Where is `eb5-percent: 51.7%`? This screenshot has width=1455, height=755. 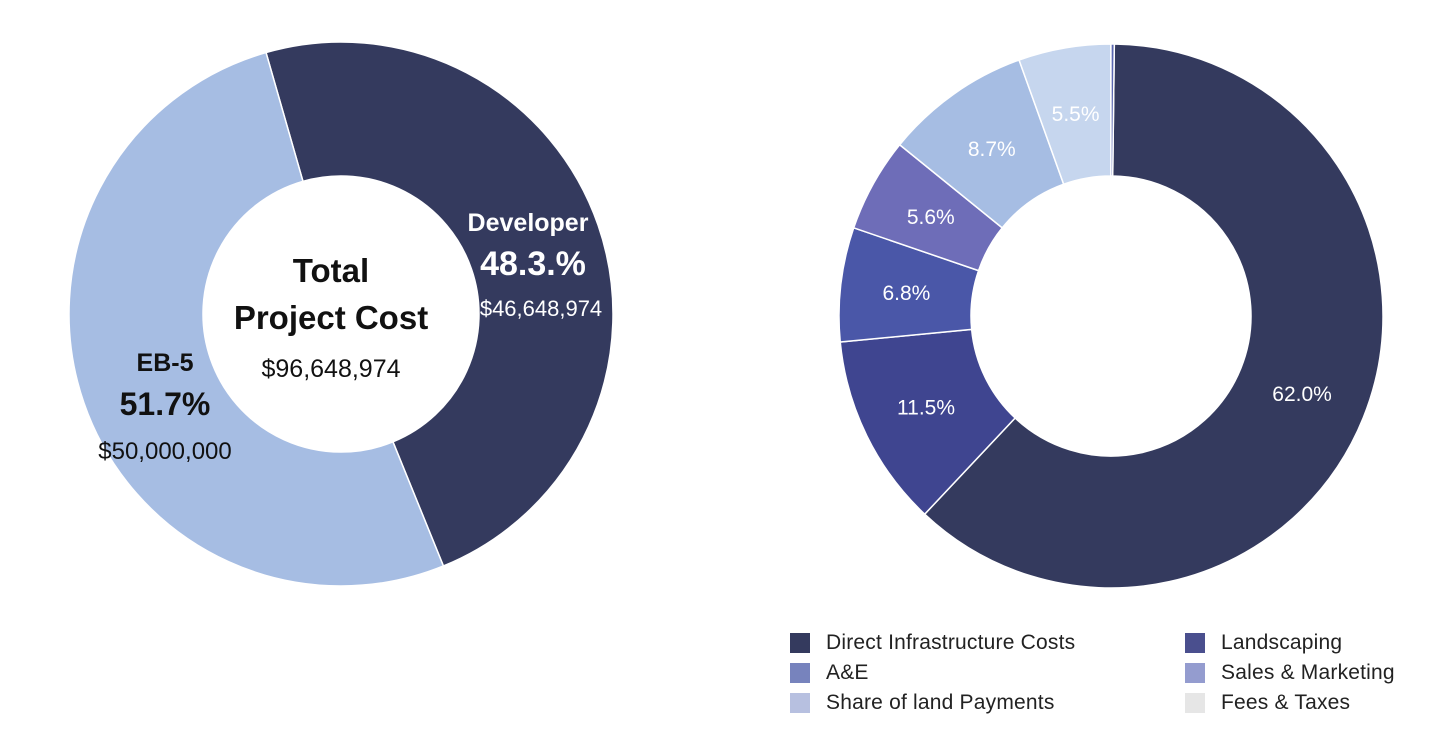
eb5-percent: 51.7% is located at coordinates (165, 404).